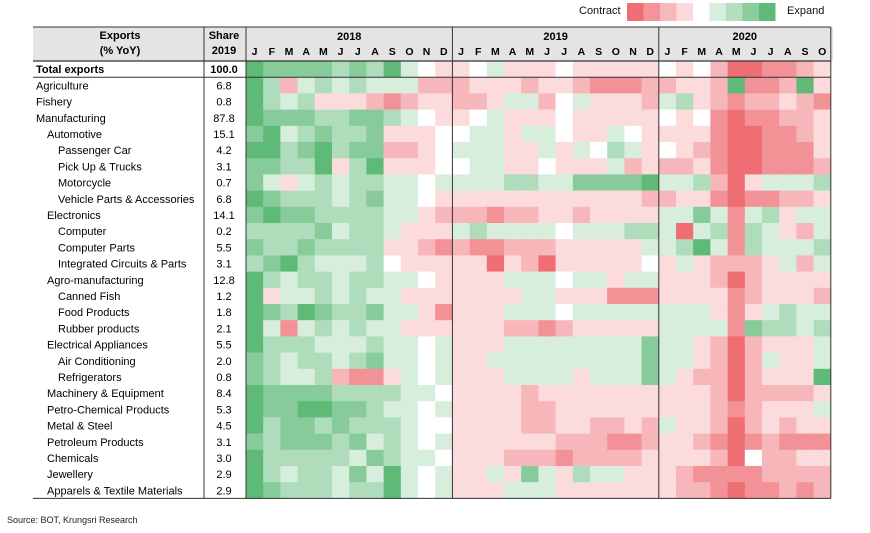 The height and width of the screenshot is (533, 870). I want to click on row-label: Jewellery, so click(70, 475).